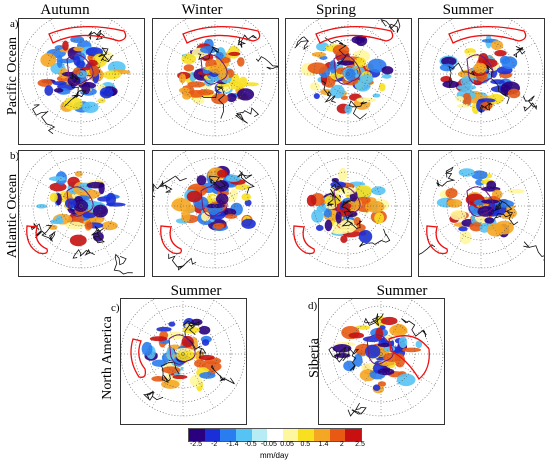 The height and width of the screenshot is (465, 550). What do you see at coordinates (232, 444) in the screenshot?
I see `colorbar-tick-label: -1.4` at bounding box center [232, 444].